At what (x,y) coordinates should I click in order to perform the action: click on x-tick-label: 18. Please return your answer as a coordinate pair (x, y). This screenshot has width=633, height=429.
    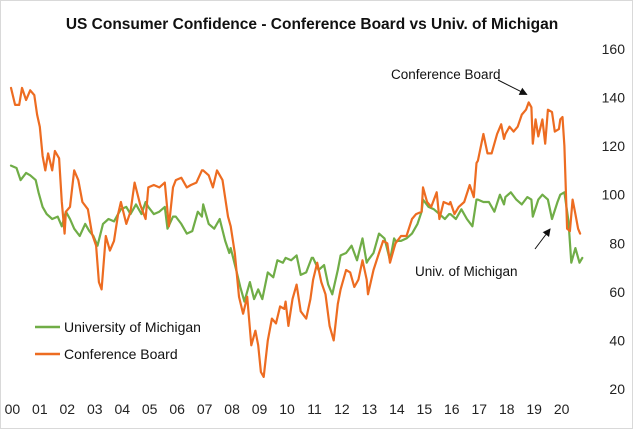
    Looking at the image, I should click on (507, 409).